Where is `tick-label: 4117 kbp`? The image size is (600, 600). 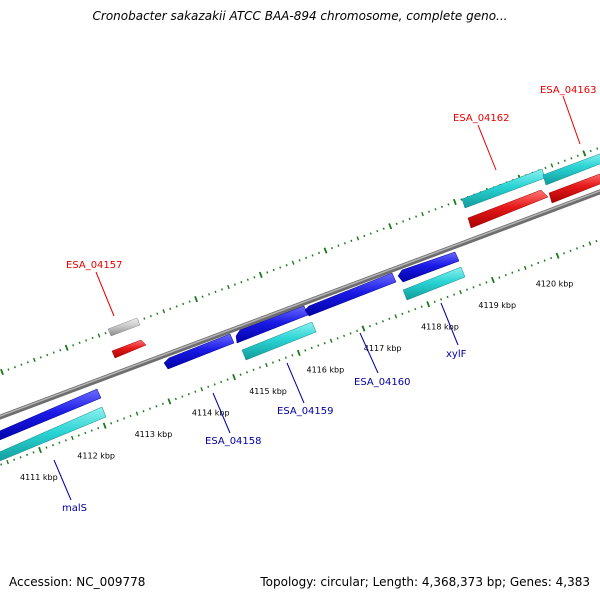
tick-label: 4117 kbp is located at coordinates (383, 348).